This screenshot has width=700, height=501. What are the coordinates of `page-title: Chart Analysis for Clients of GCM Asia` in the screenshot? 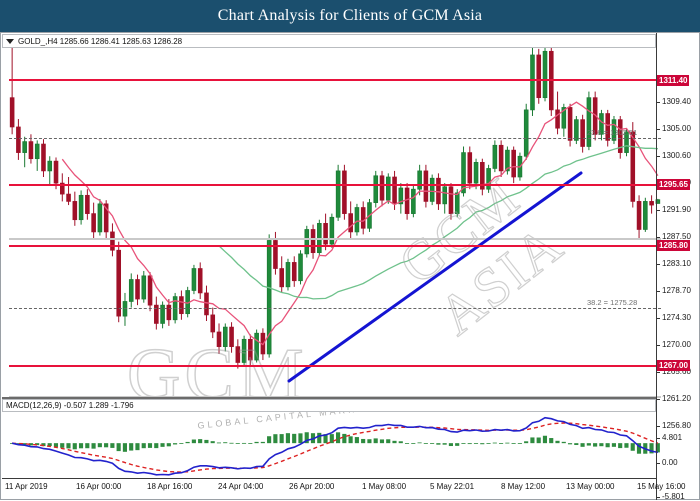 It's located at (350, 15).